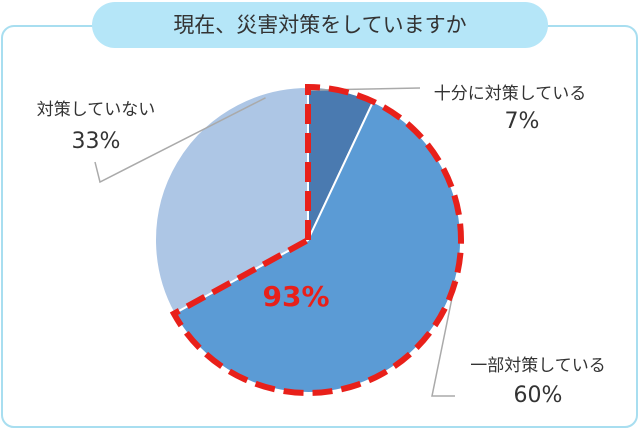  I want to click on title-pill, so click(320, 25).